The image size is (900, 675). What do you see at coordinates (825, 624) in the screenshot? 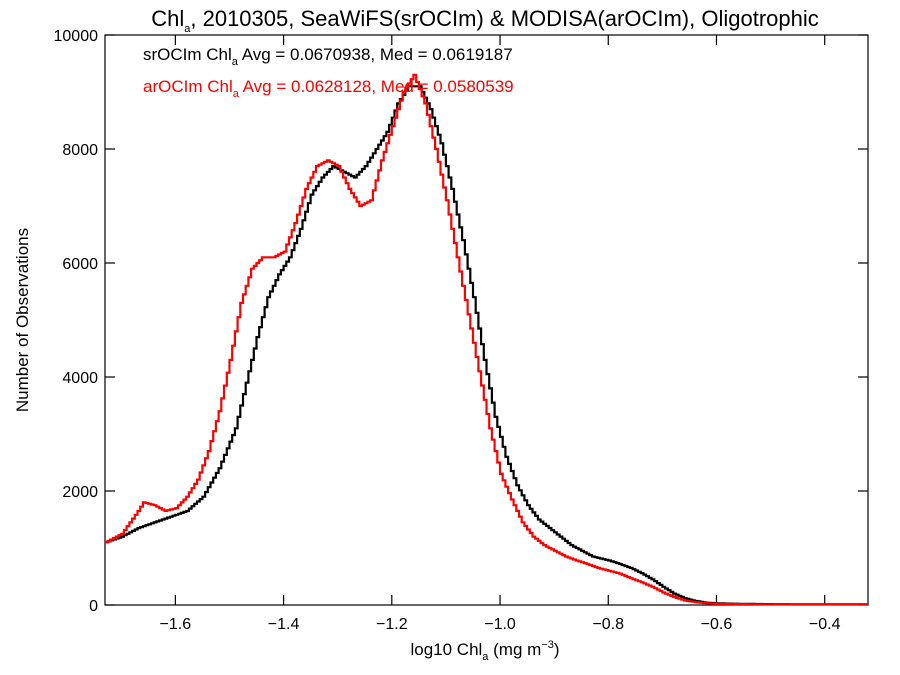
I see `x-tick-label: −0.4` at bounding box center [825, 624].